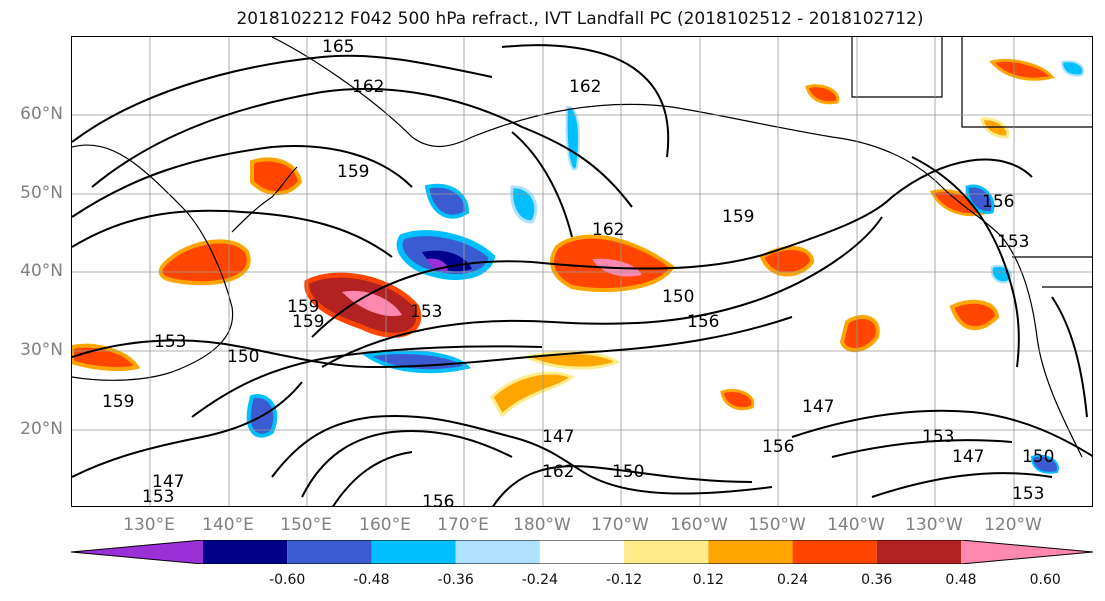 The image size is (1105, 601). What do you see at coordinates (371, 580) in the screenshot?
I see `colorbar-tick-label: -0.48` at bounding box center [371, 580].